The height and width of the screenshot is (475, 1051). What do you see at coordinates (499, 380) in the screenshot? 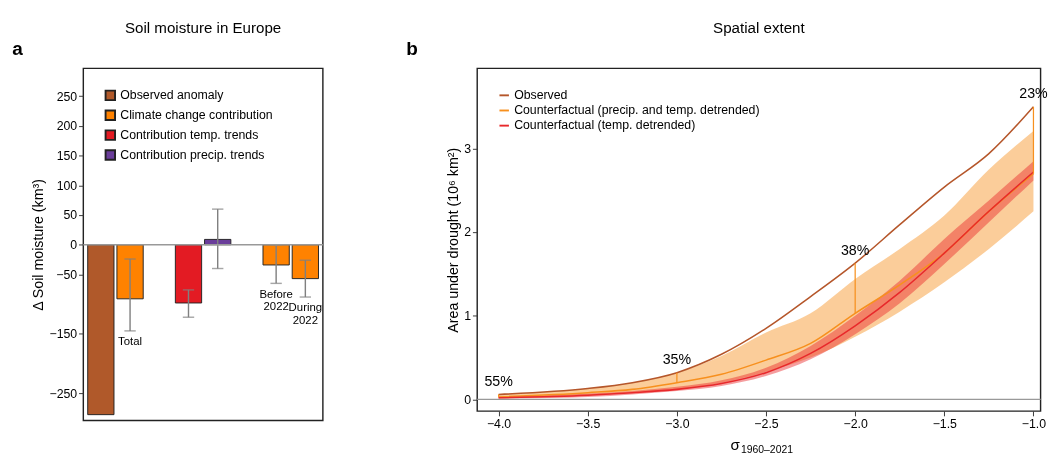
I see `annotation: 55%` at bounding box center [499, 380].